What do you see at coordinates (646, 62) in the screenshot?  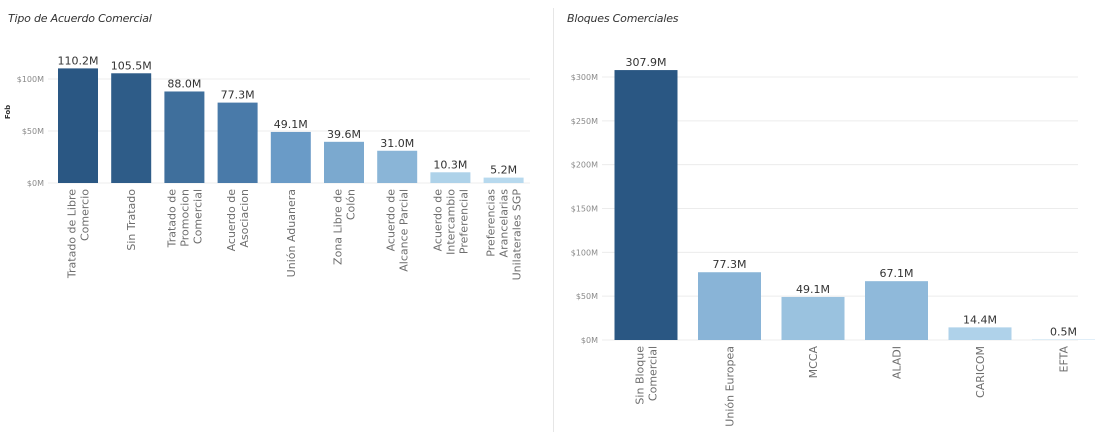 I see `bar-value-label: 307.9M` at bounding box center [646, 62].